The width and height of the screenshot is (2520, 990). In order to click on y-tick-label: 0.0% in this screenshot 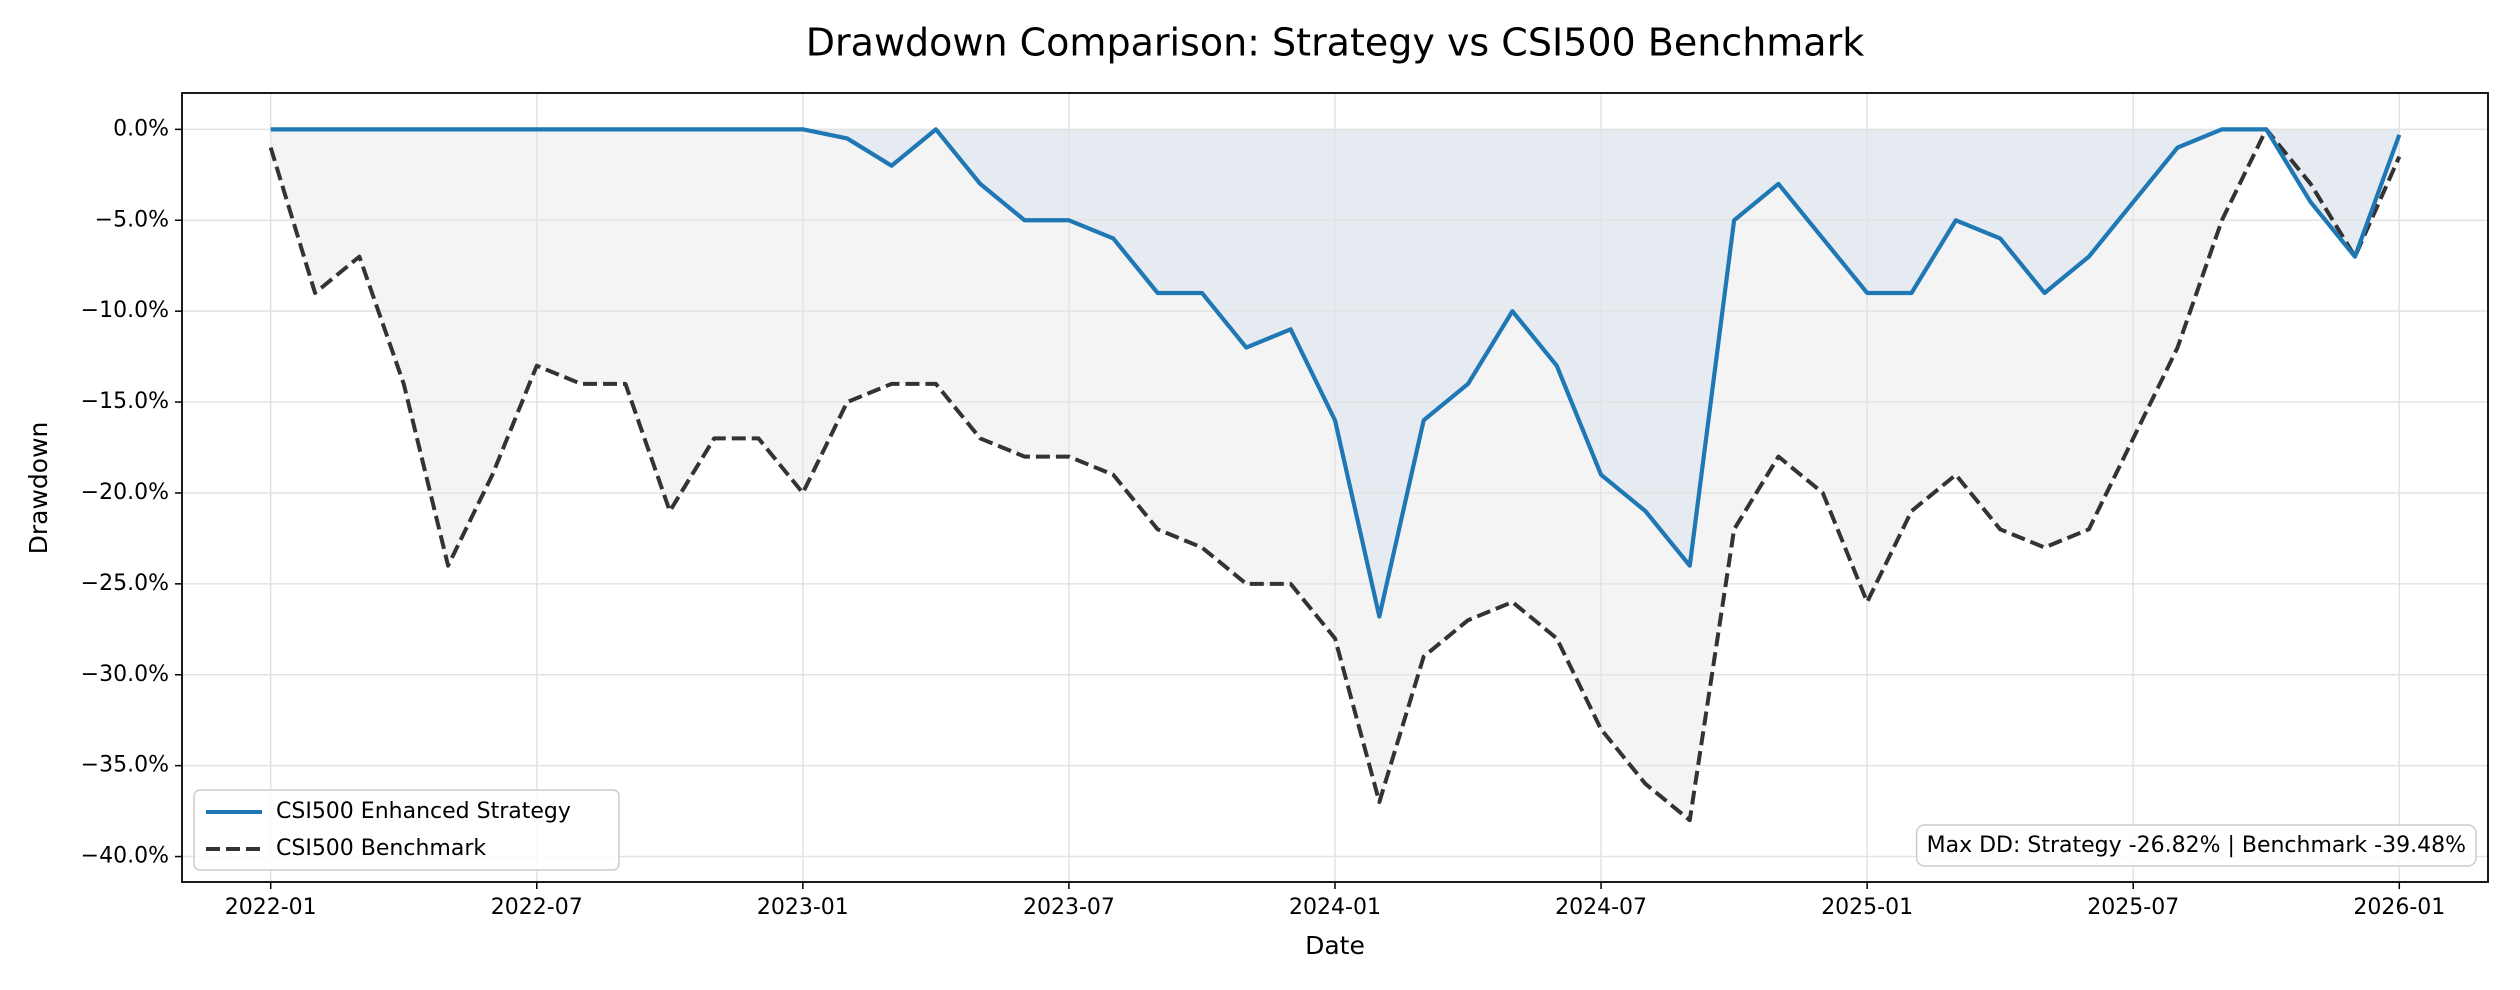, I will do `click(141, 128)`.